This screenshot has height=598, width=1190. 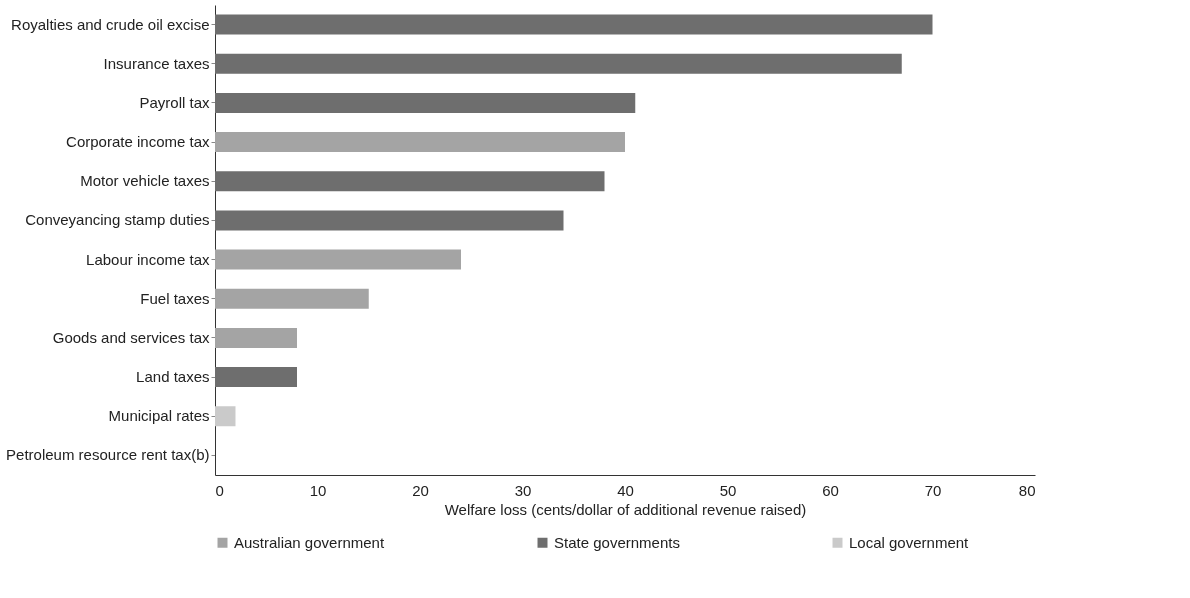 I want to click on x-tick-label: 40, so click(x=625, y=490).